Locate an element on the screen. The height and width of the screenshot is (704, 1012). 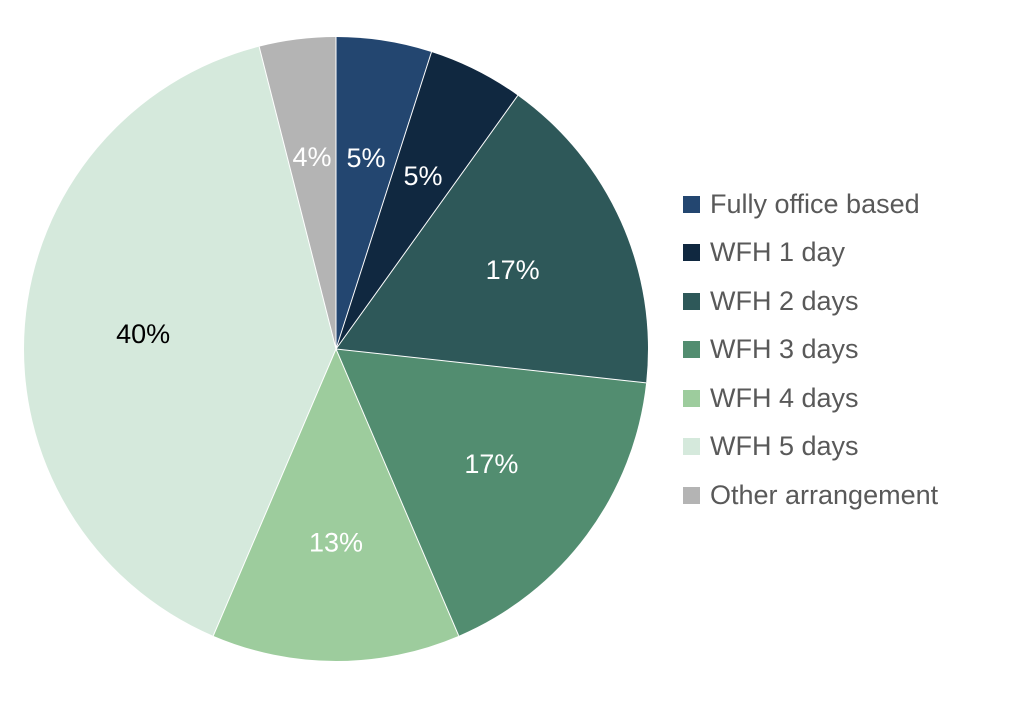
legend-label-fully-office-based: Fully office based is located at coordinates (815, 203).